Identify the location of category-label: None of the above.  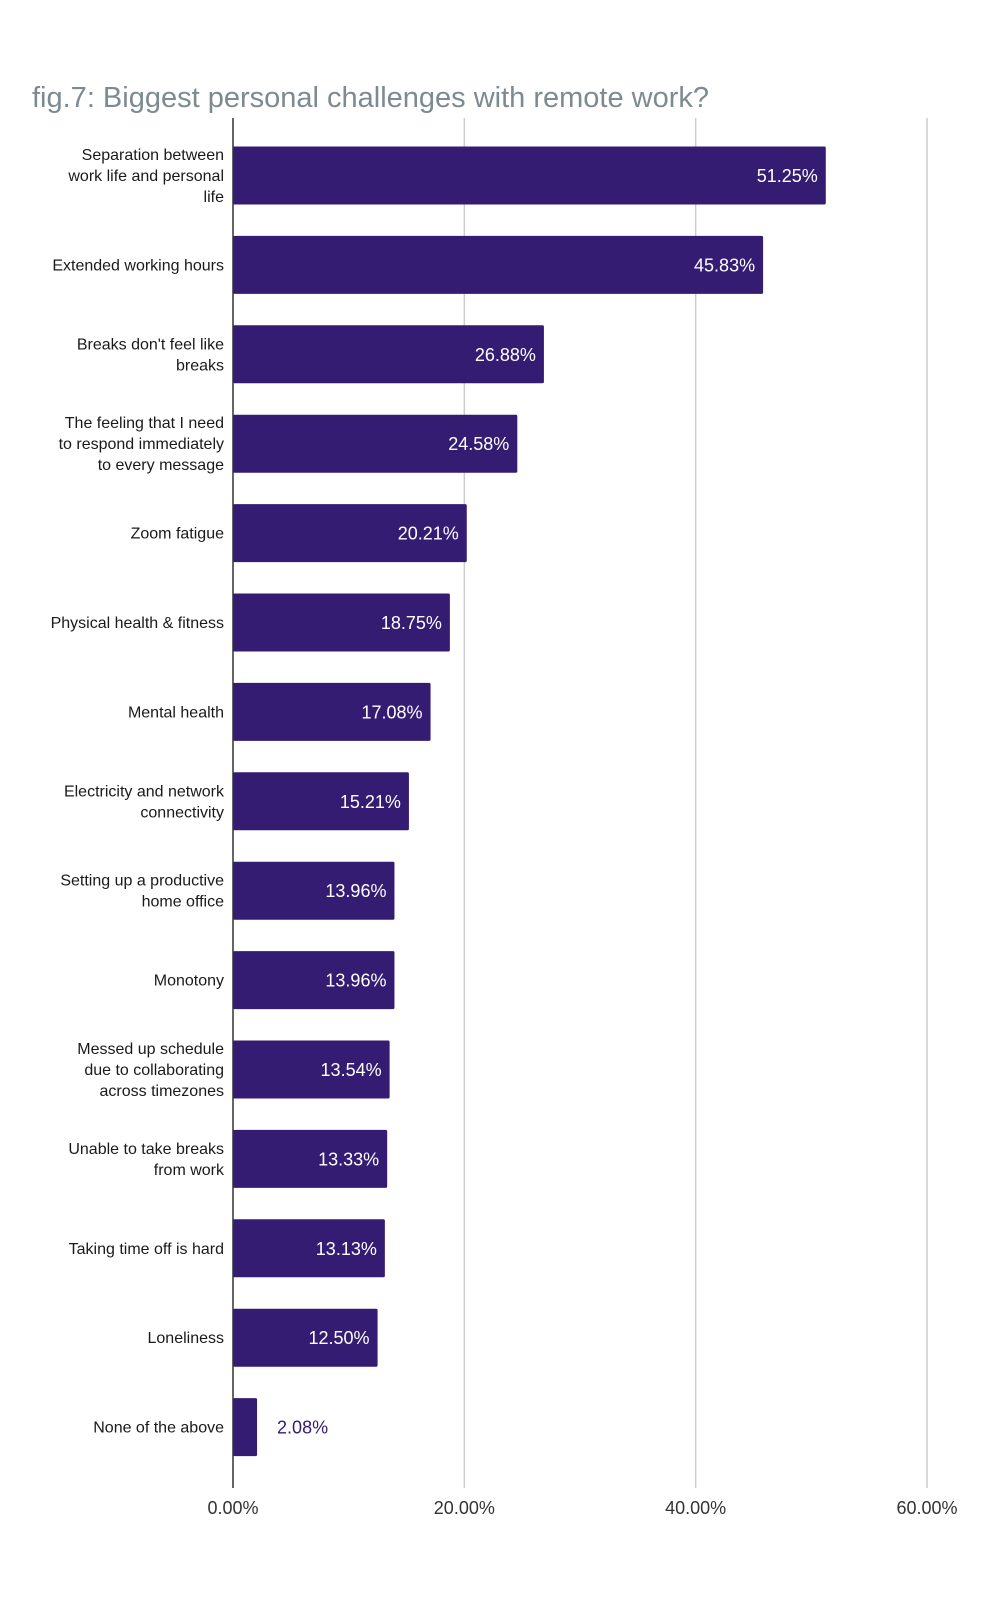
(158, 1428).